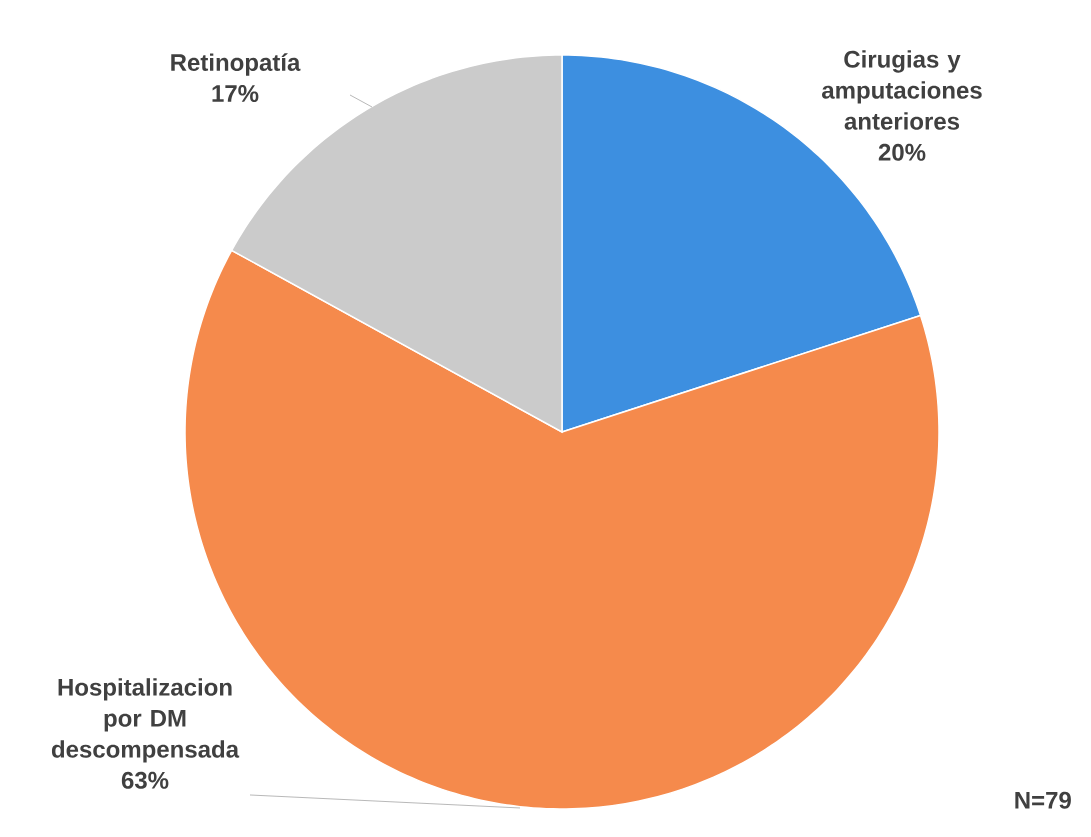  What do you see at coordinates (145, 780) in the screenshot?
I see `data-label: 63%` at bounding box center [145, 780].